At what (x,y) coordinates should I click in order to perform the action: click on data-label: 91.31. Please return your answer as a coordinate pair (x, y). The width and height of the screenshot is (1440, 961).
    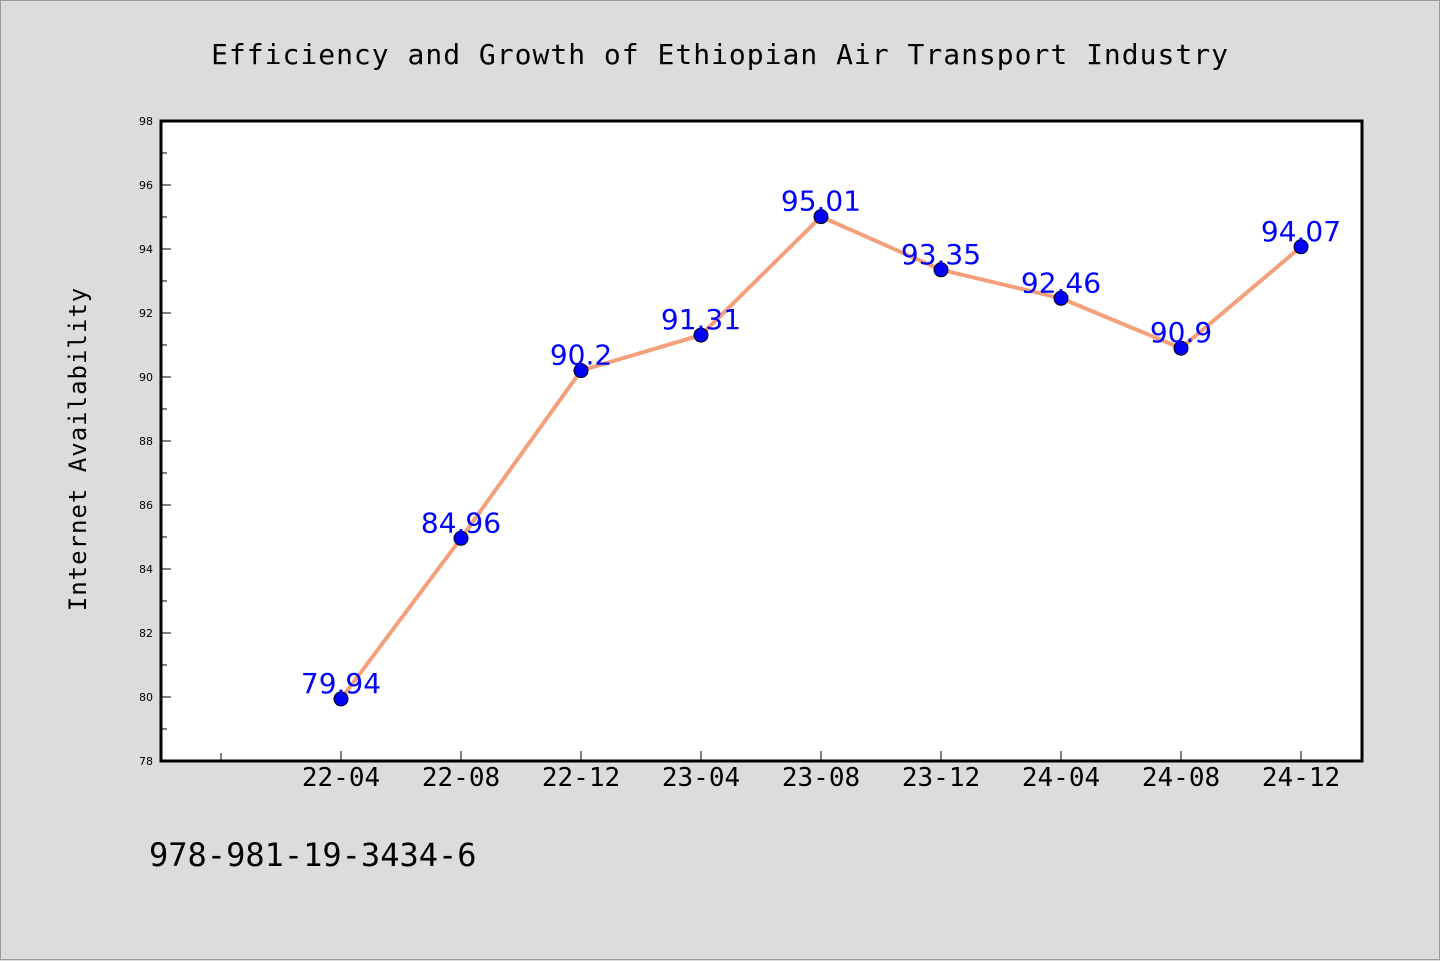
    Looking at the image, I should click on (701, 319).